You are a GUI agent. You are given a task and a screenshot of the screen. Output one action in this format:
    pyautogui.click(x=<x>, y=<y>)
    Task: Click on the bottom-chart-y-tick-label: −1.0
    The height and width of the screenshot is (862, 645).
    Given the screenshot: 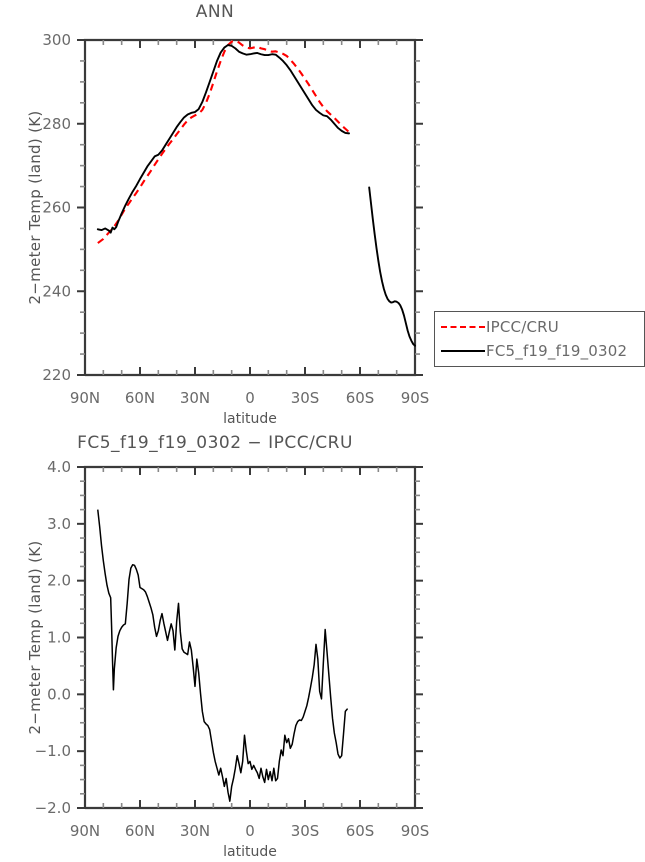 What is the action you would take?
    pyautogui.click(x=53, y=751)
    